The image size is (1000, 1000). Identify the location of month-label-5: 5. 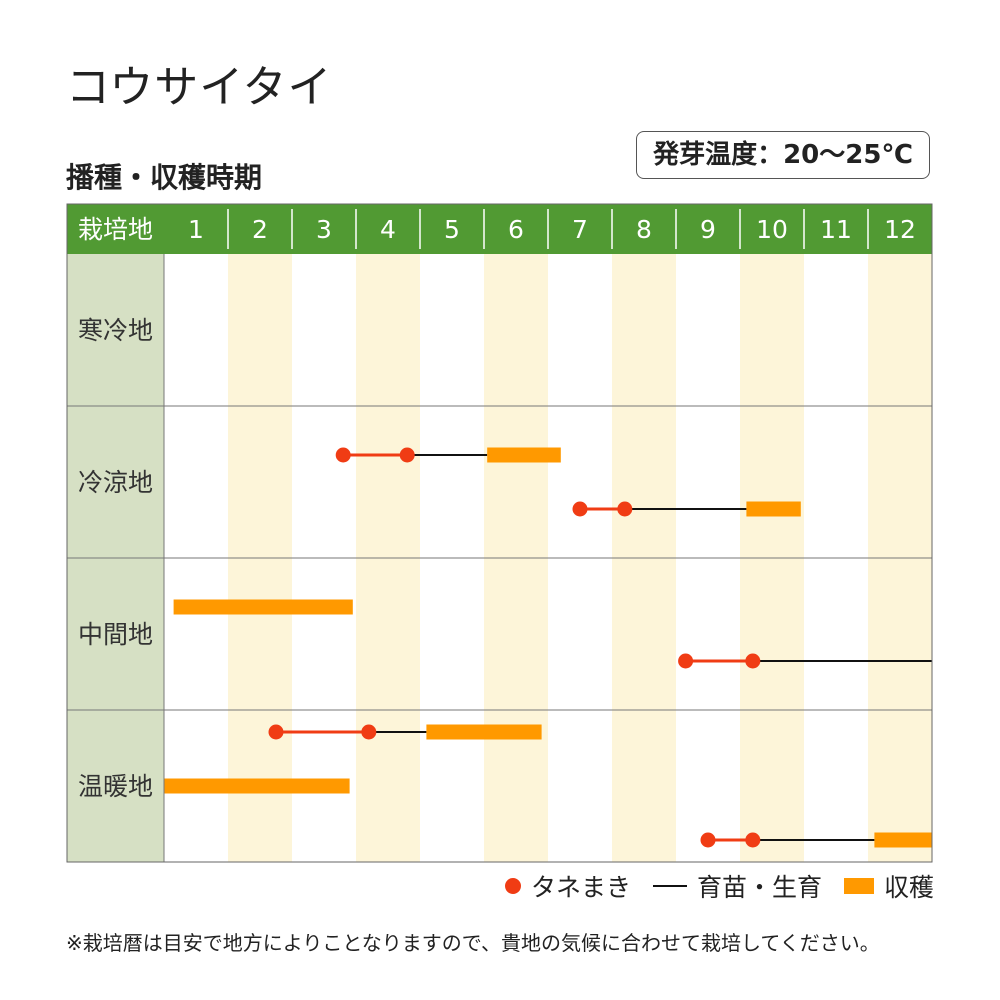
(452, 229).